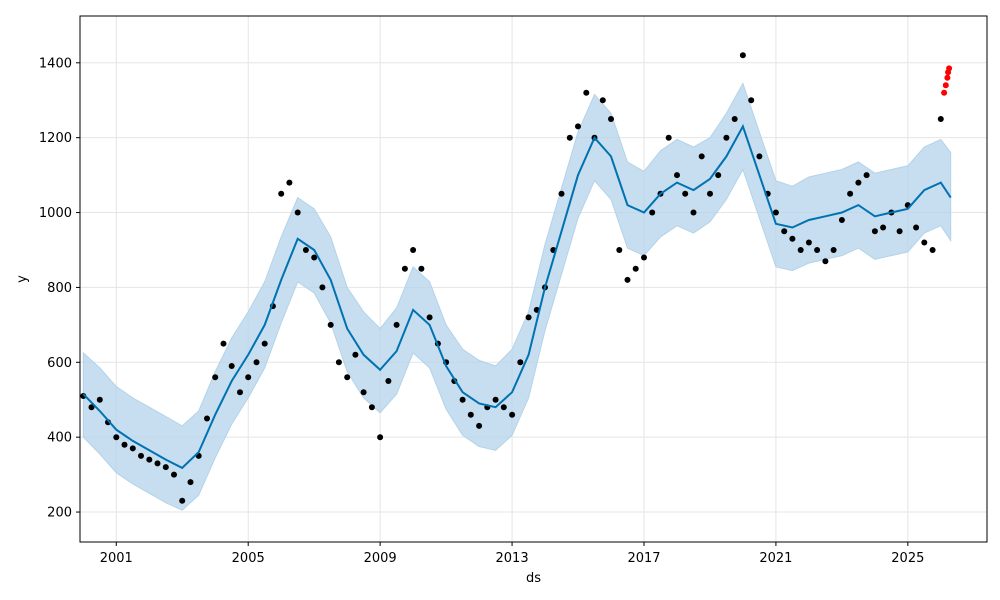  What do you see at coordinates (59, 288) in the screenshot?
I see `y-axis-ticks: 200 400 600 800 1000 1200 1400` at bounding box center [59, 288].